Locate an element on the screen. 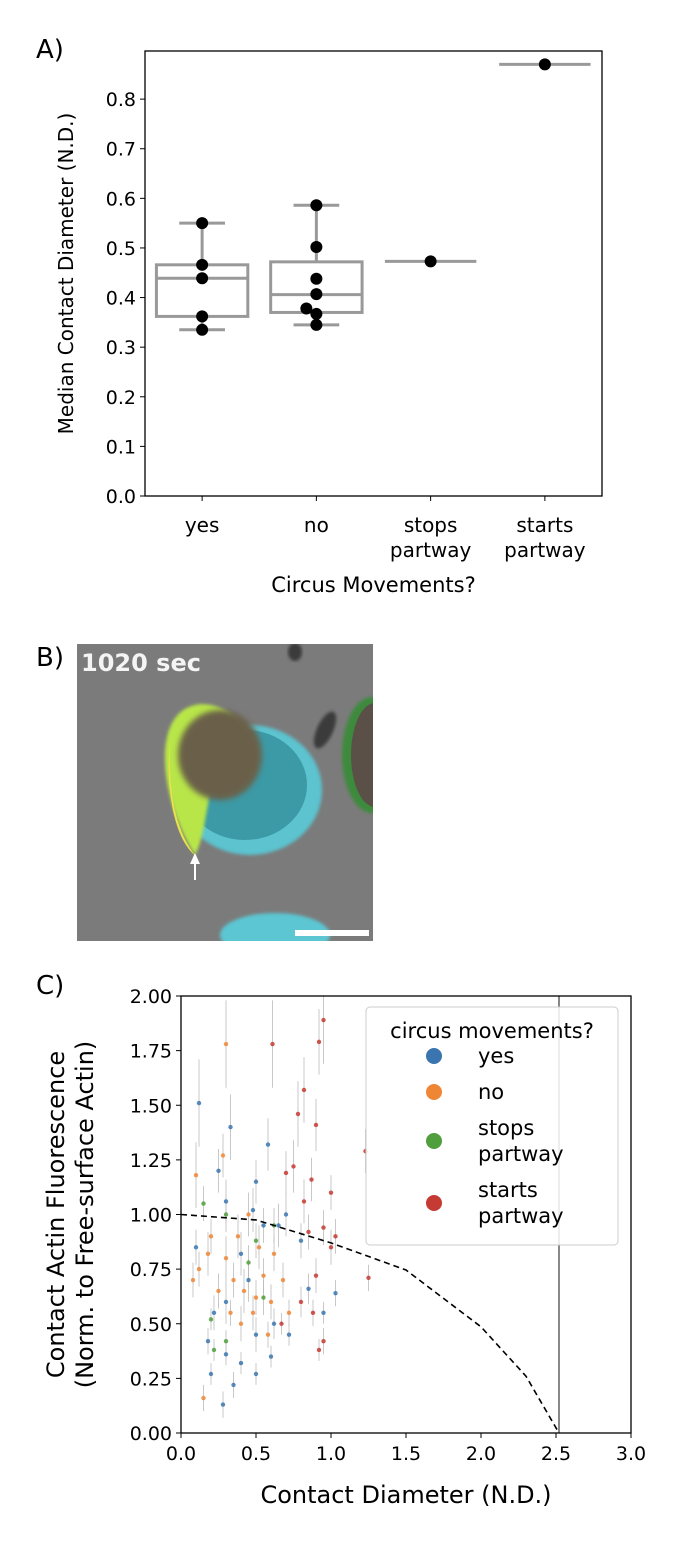 This screenshot has width=686, height=1558. timestamp-label: 1020 sec is located at coordinates (141, 663).